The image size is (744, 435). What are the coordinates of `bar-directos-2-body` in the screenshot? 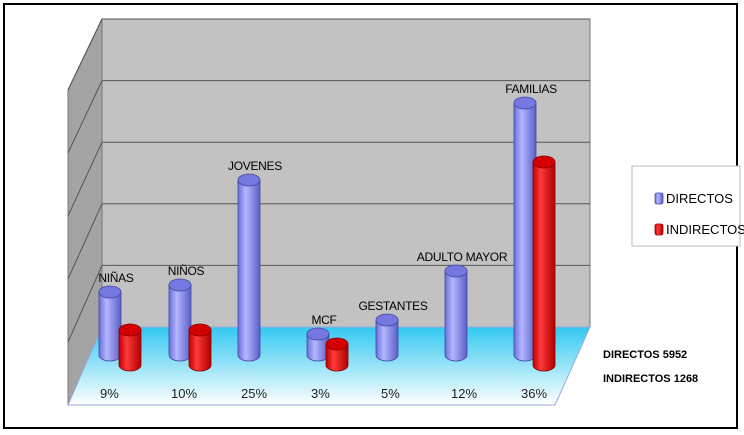 It's located at (249, 270).